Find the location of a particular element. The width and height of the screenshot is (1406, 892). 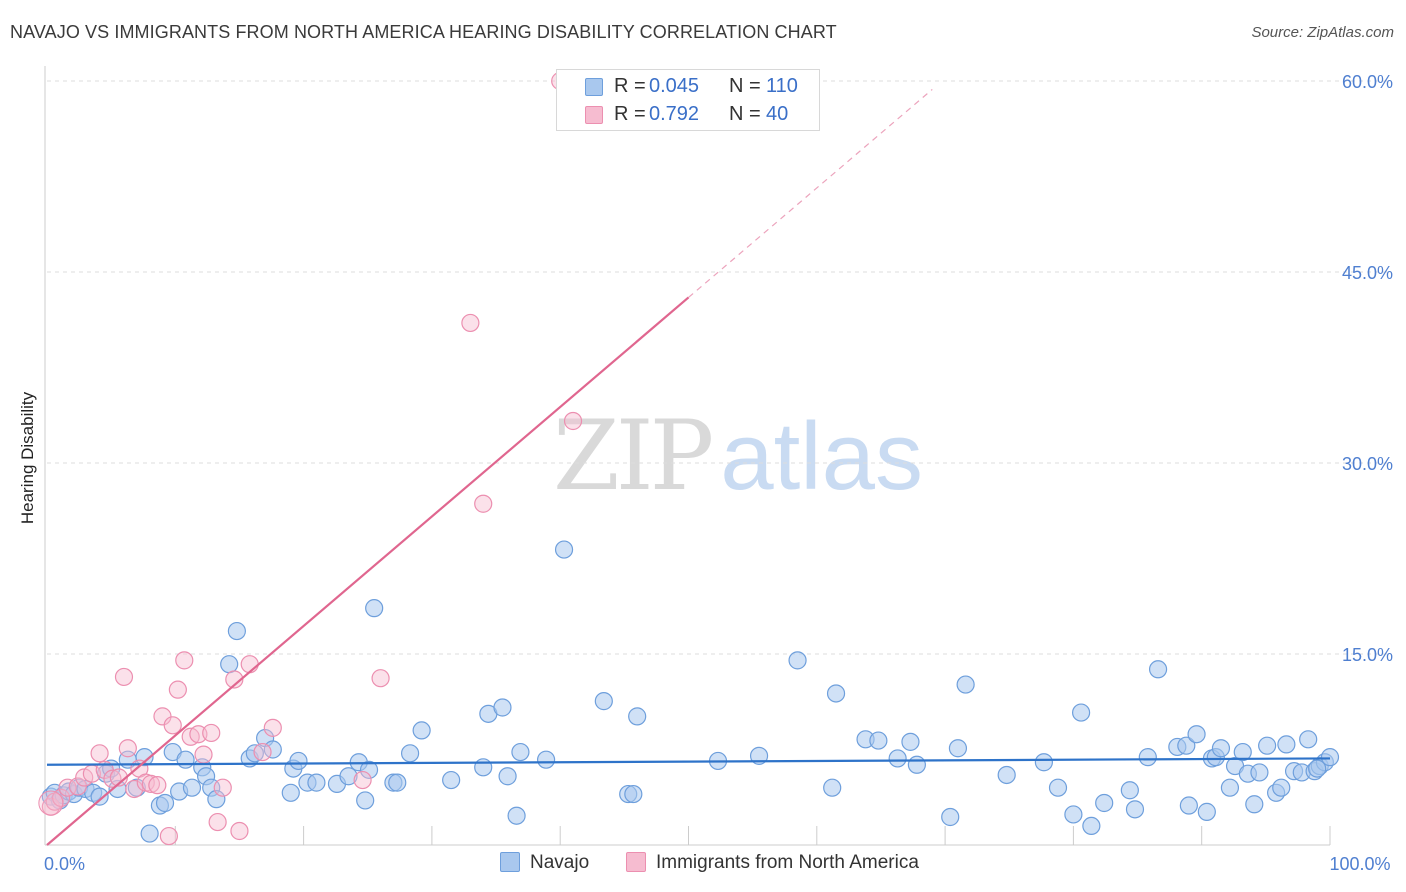

y-tick-label: 60.0% is located at coordinates (1367, 82).